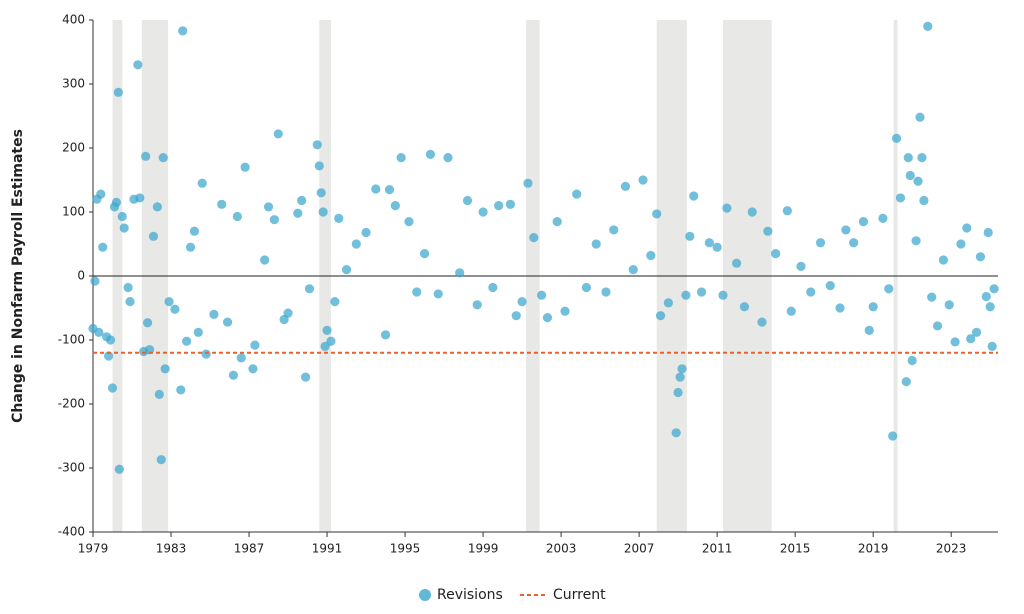 The width and height of the screenshot is (1024, 614). I want to click on legend-marker, so click(425, 595).